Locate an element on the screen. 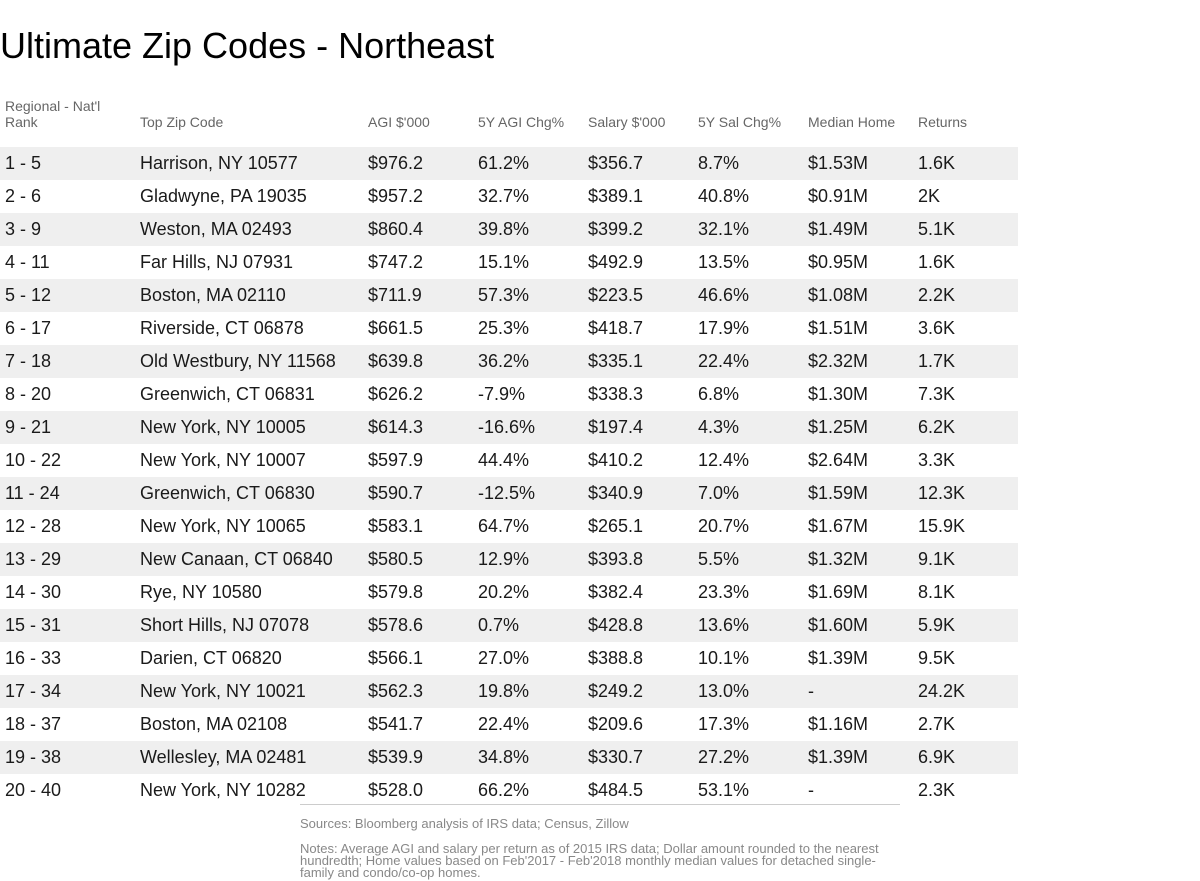  agi-change-cell: 32.7% is located at coordinates (504, 196).